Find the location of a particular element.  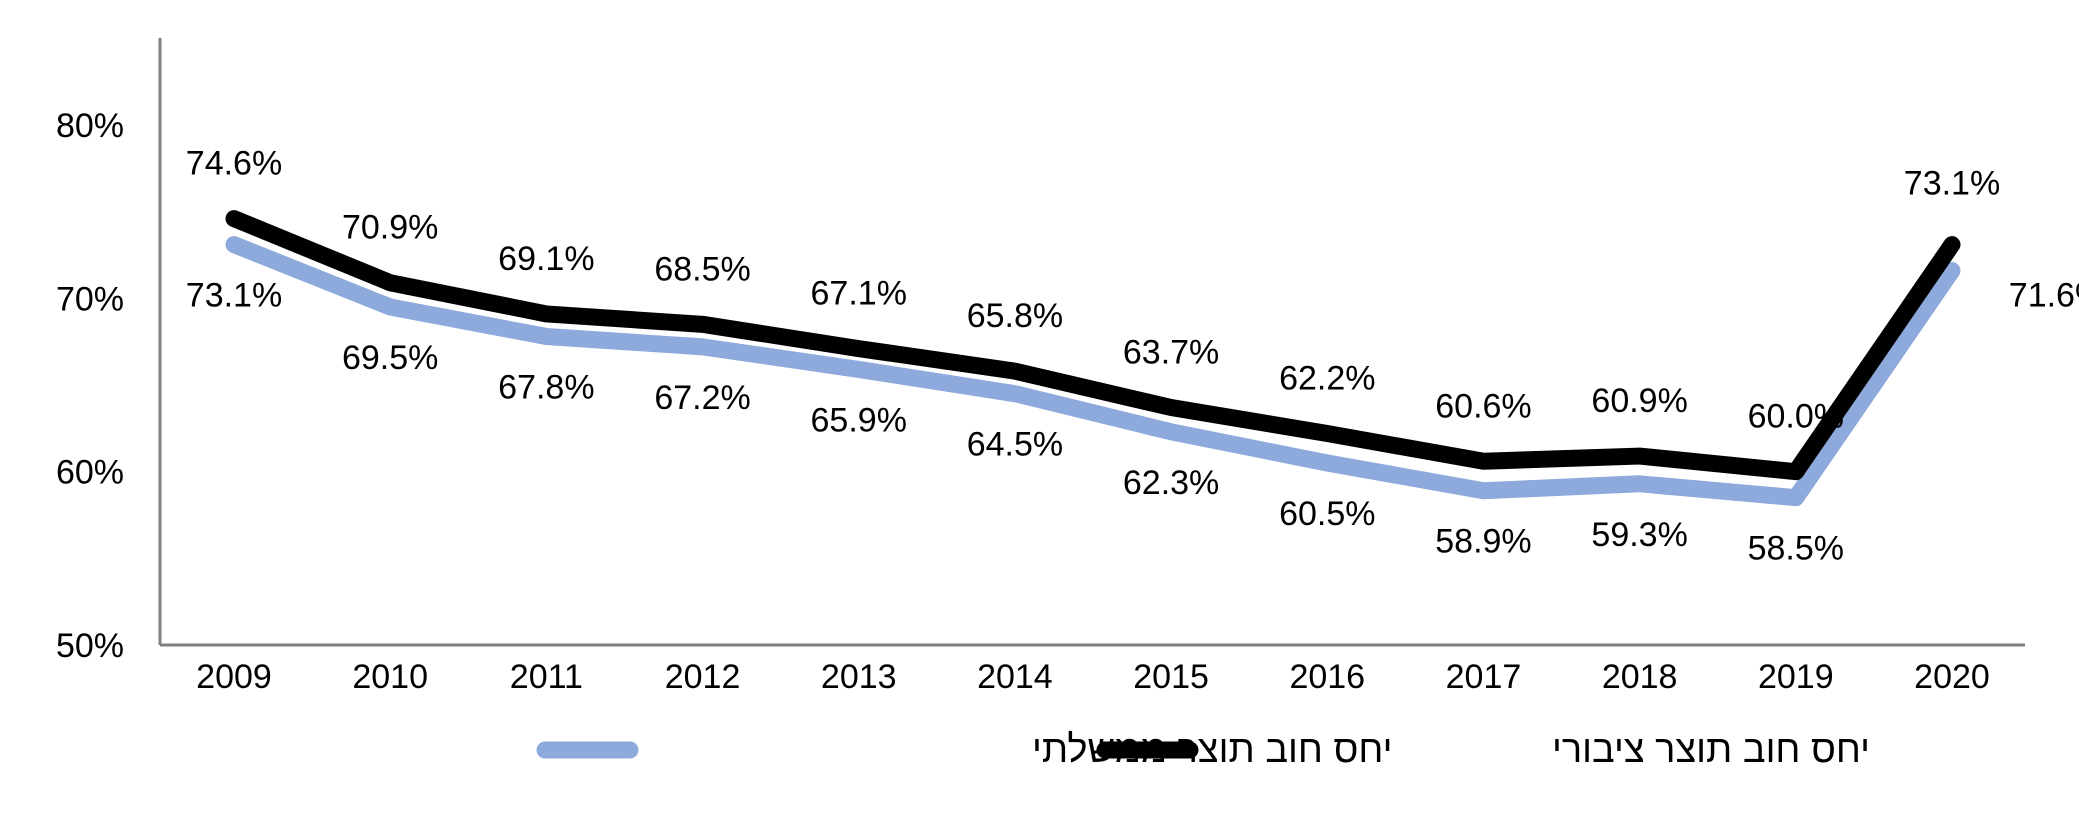

data-label-government: 58.5% is located at coordinates (1796, 549).